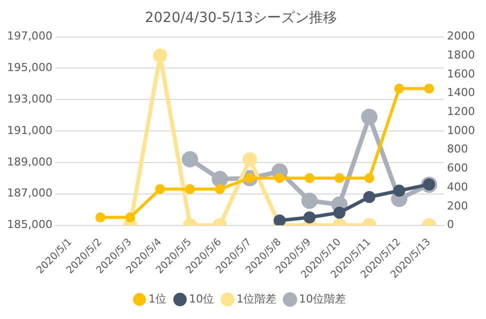  Describe the element at coordinates (157, 299) in the screenshot. I see `legend-label: 1位` at that location.